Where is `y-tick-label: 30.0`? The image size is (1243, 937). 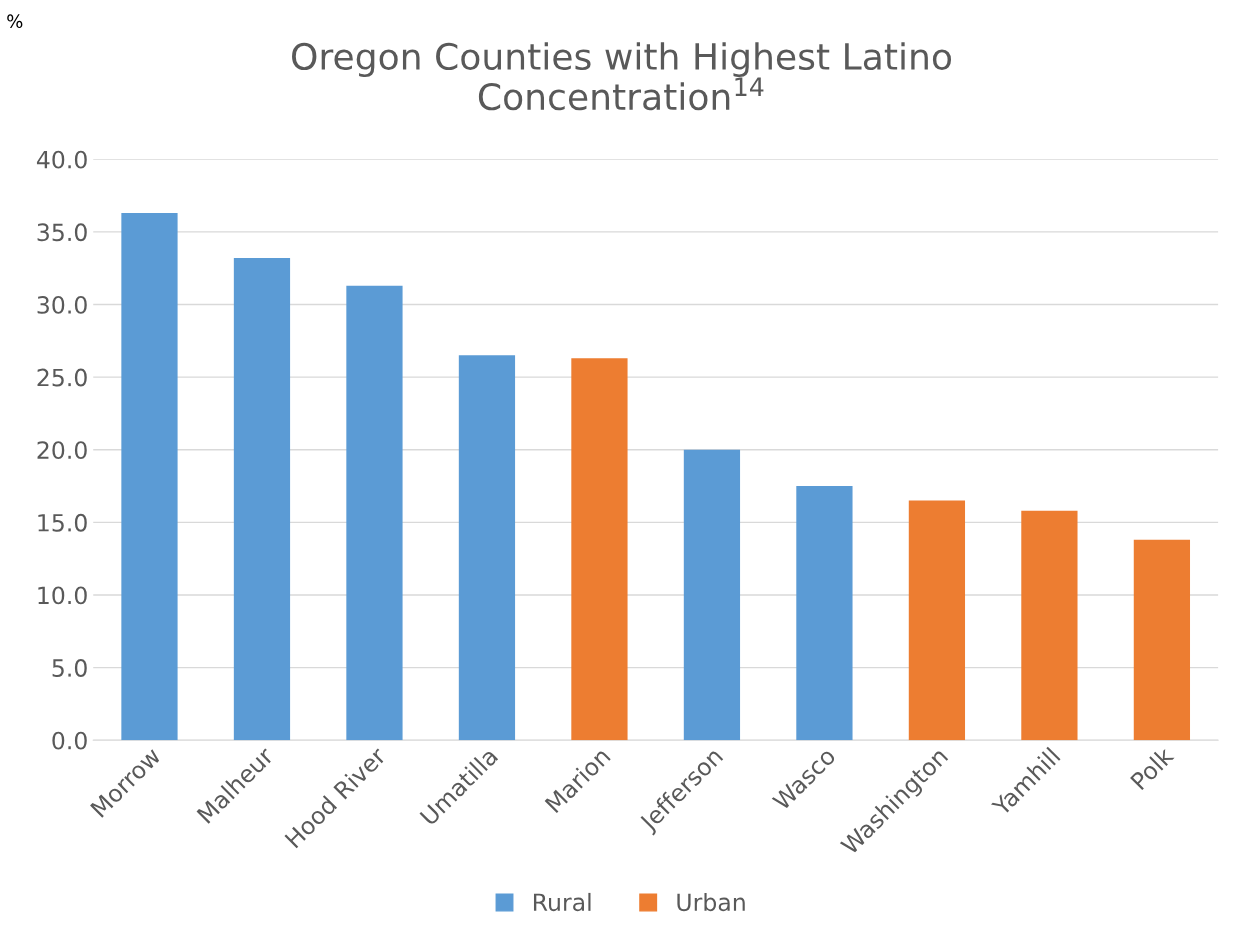
y-tick-label: 30.0 is located at coordinates (62, 304).